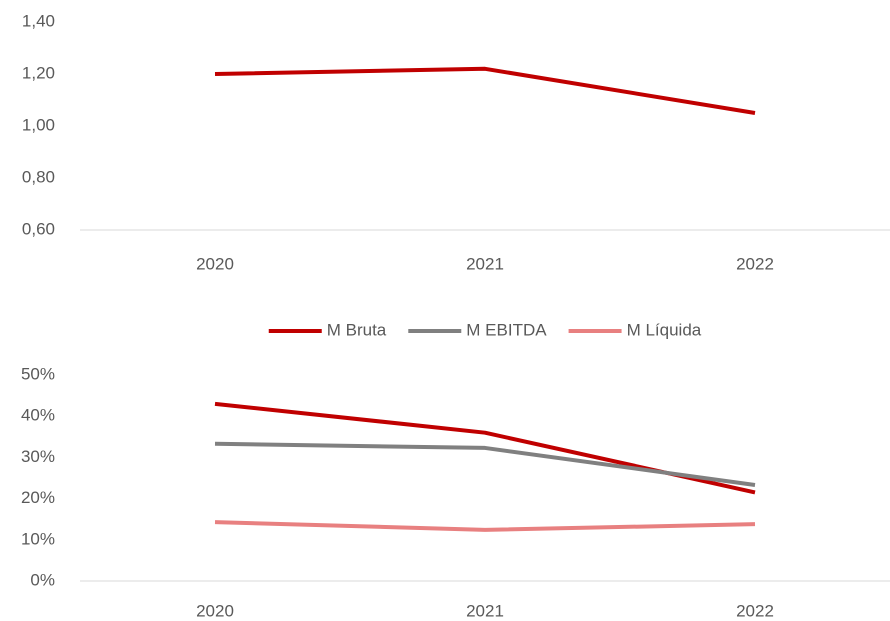 This screenshot has width=890, height=621. What do you see at coordinates (38, 497) in the screenshot?
I see `y-tick-label: 20%` at bounding box center [38, 497].